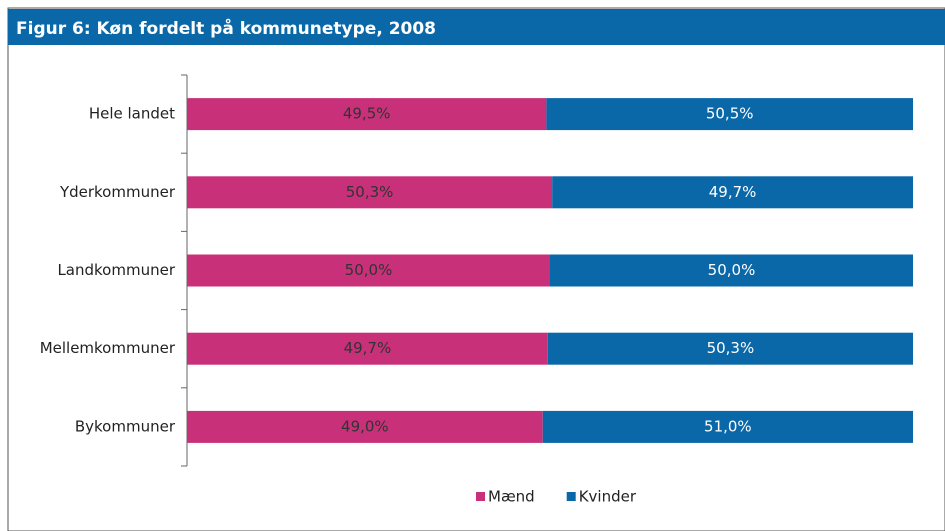  I want to click on y-tick-label: Yderkommuner, so click(117, 192).